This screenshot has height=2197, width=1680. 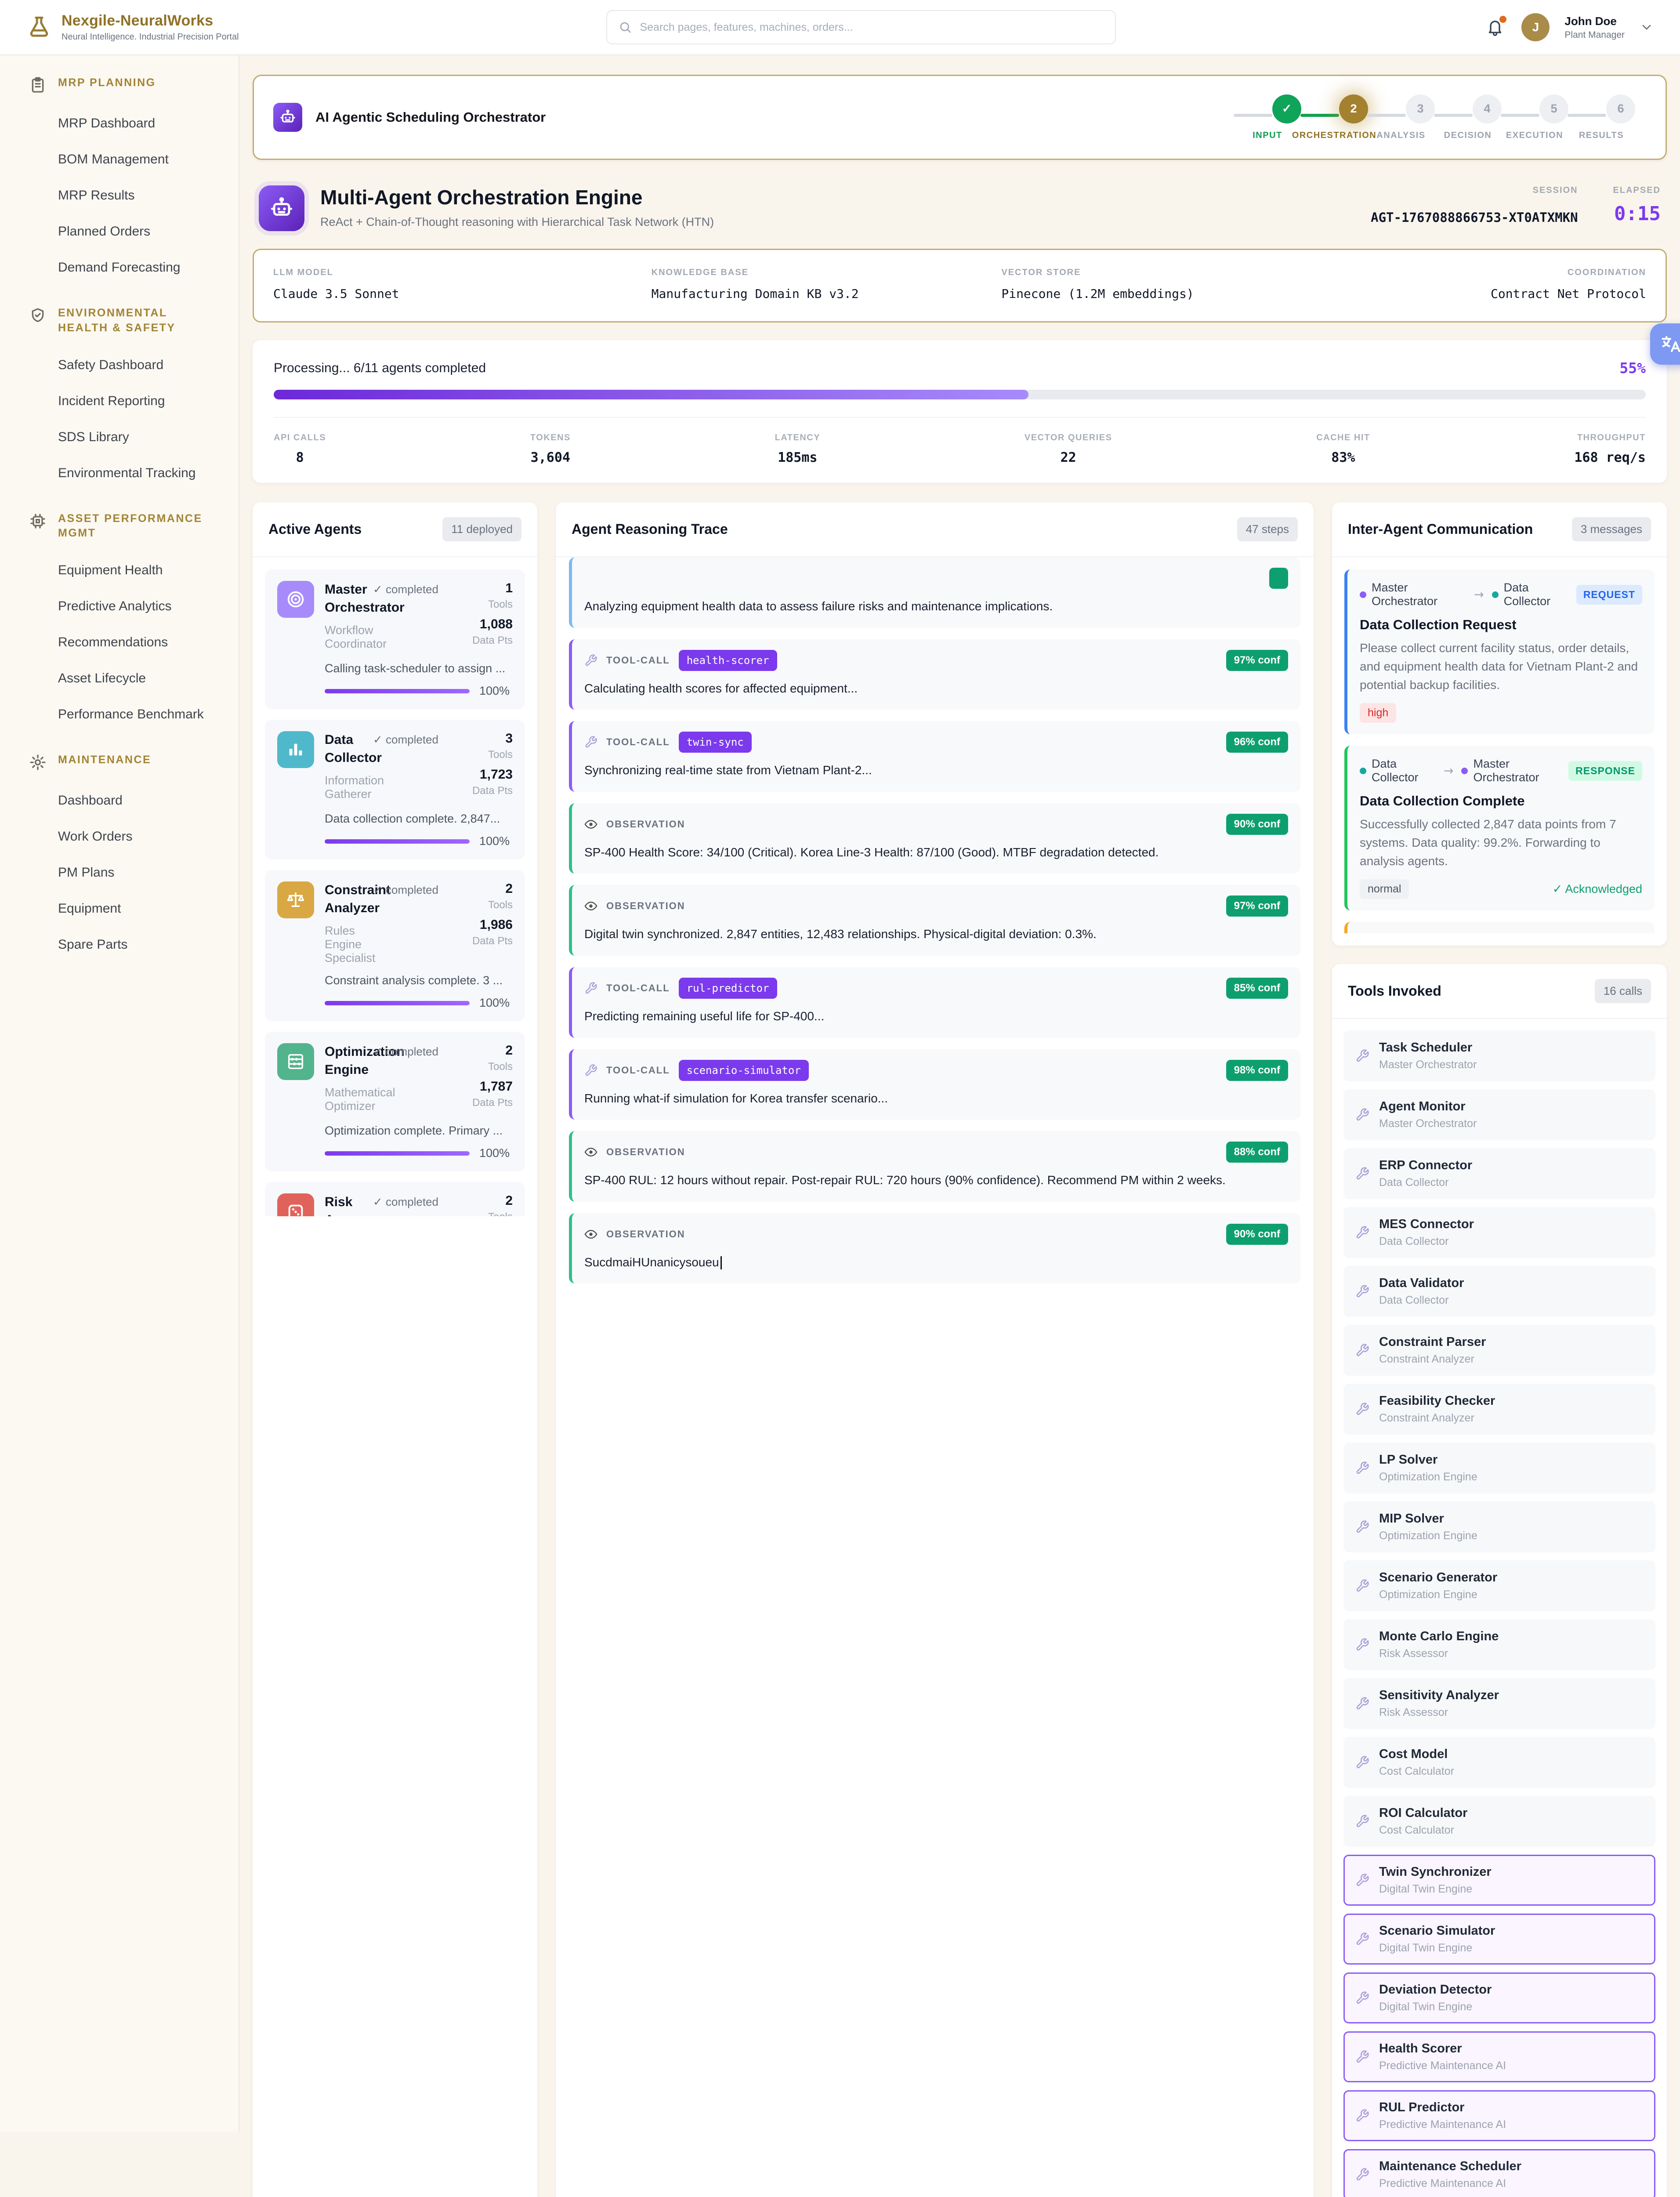 What do you see at coordinates (111, 365) in the screenshot?
I see `sidebar-item: Safety Dashboard` at bounding box center [111, 365].